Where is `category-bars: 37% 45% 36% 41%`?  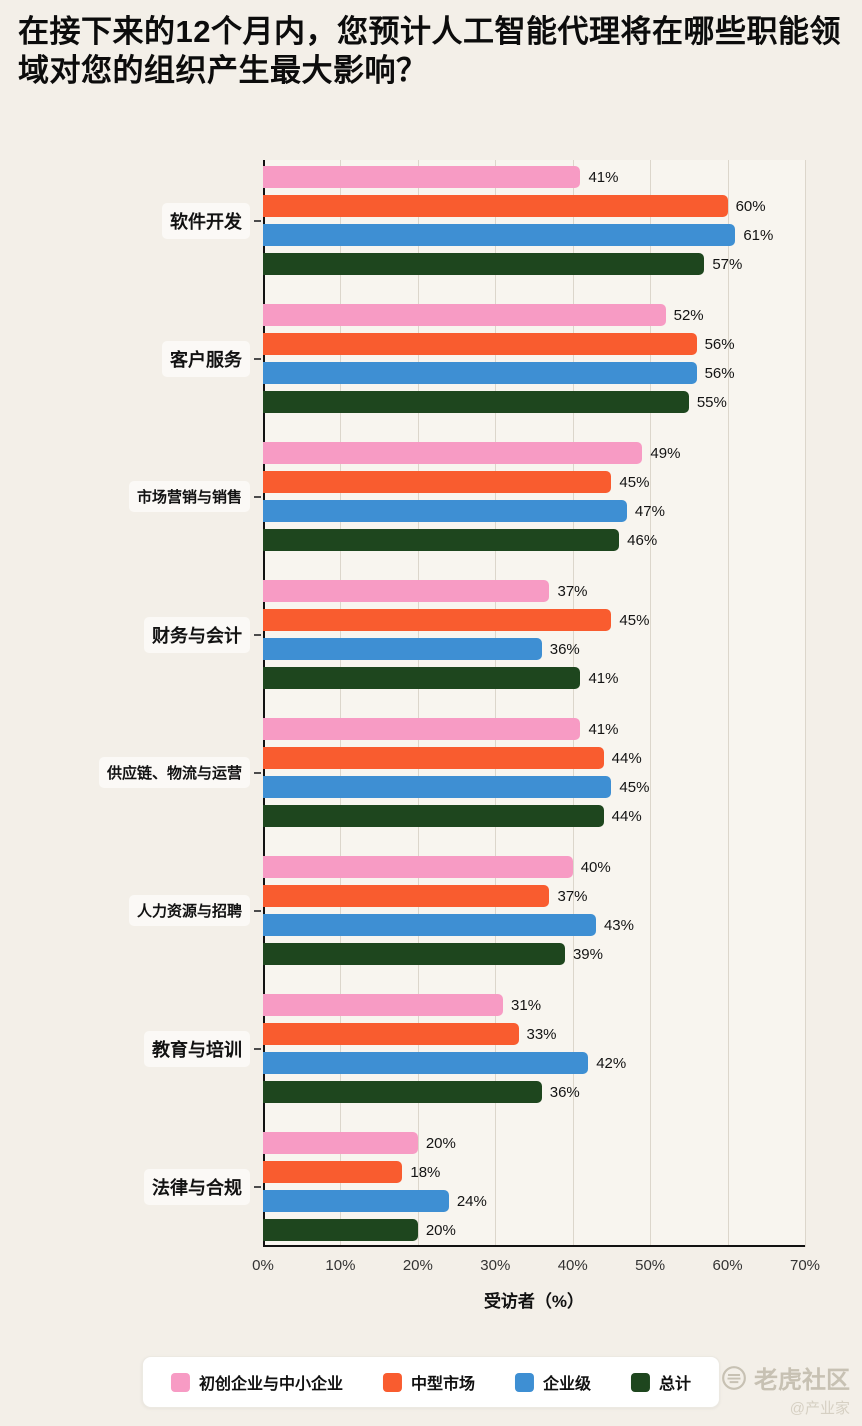
category-bars: 37% 45% 36% 41% is located at coordinates (558, 635).